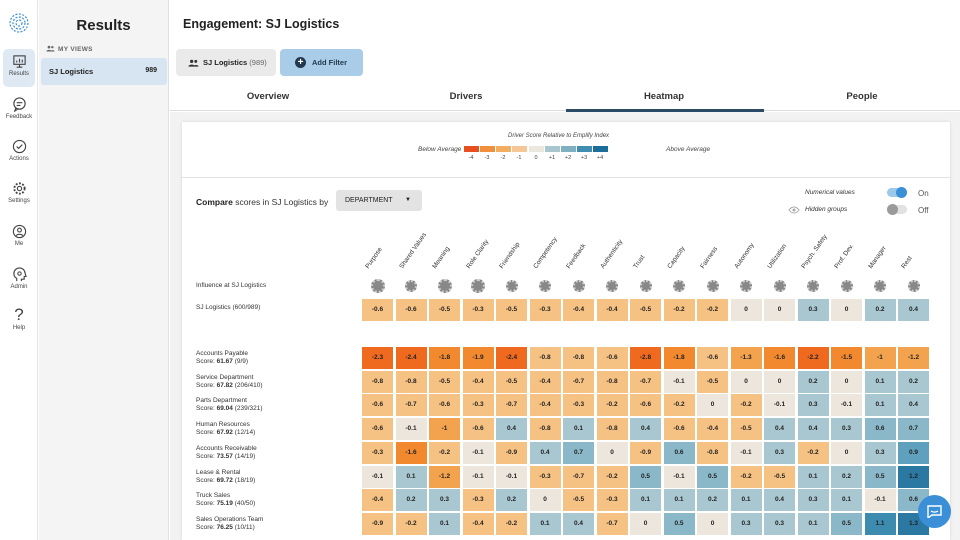 The image size is (960, 540). What do you see at coordinates (226, 453) in the screenshot?
I see `row-label: Accounts Receivable Score: 73.57 (14/19)` at bounding box center [226, 453].